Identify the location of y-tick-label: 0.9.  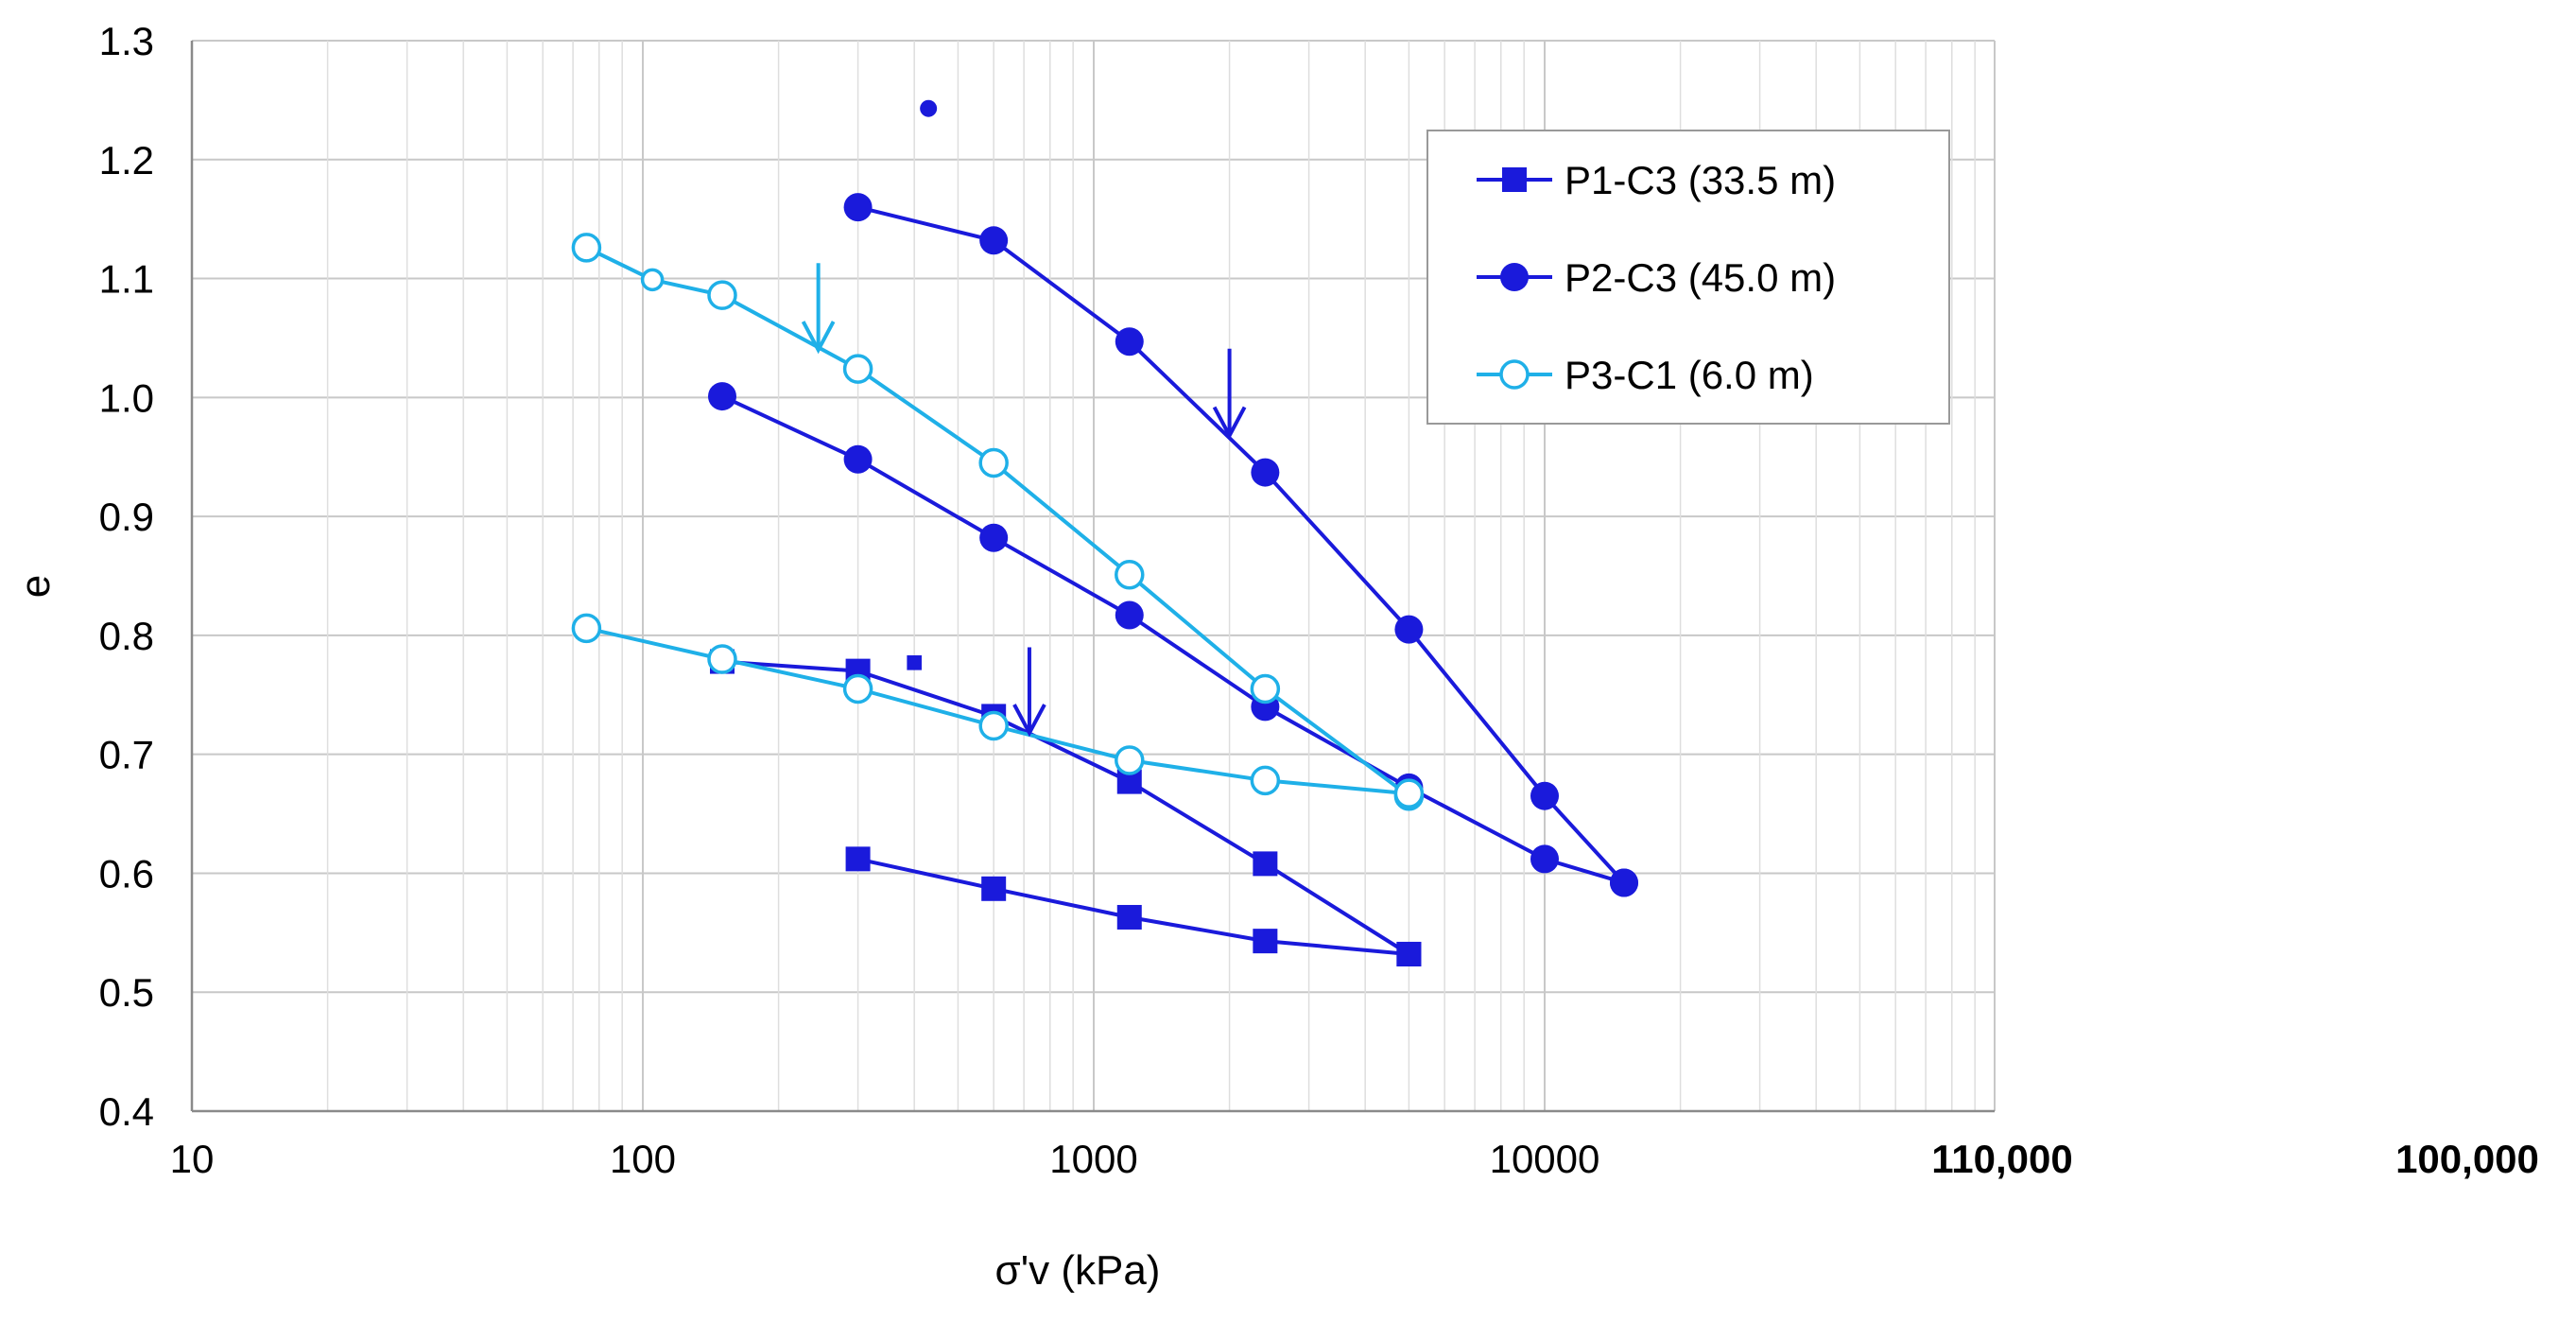
(127, 517).